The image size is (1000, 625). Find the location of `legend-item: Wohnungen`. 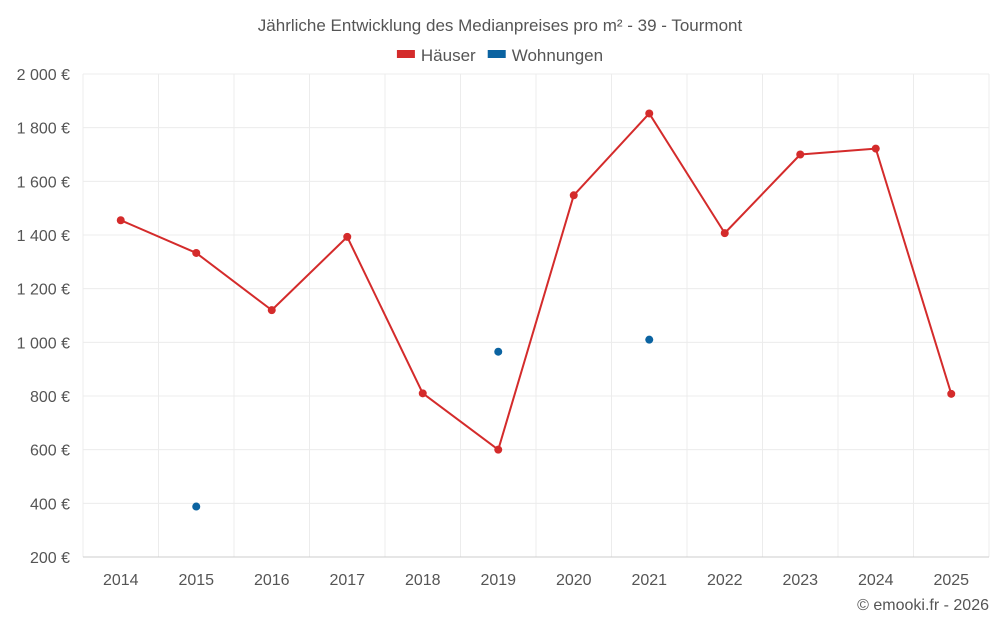

legend-item: Wohnungen is located at coordinates (545, 55).